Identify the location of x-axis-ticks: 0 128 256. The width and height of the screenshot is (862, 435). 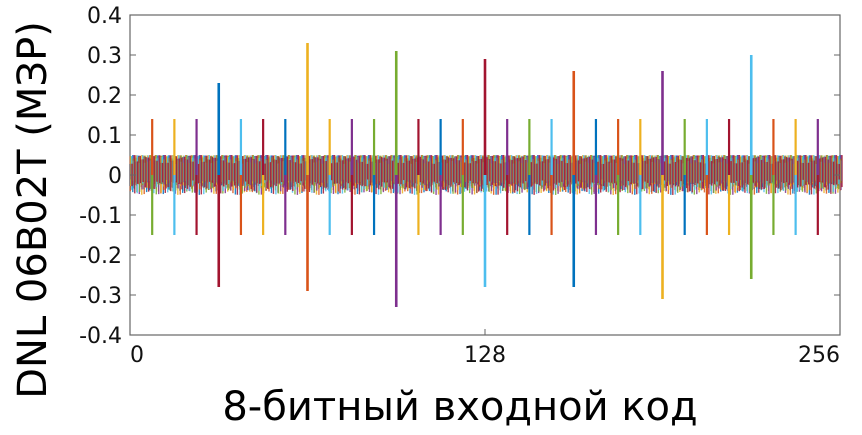
(485, 348).